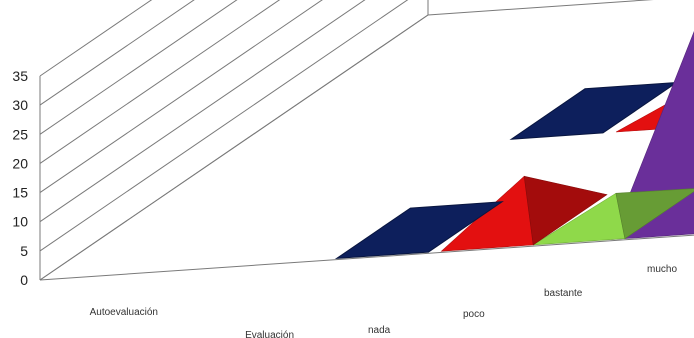  I want to click on y-tick-label: 5, so click(24, 251).